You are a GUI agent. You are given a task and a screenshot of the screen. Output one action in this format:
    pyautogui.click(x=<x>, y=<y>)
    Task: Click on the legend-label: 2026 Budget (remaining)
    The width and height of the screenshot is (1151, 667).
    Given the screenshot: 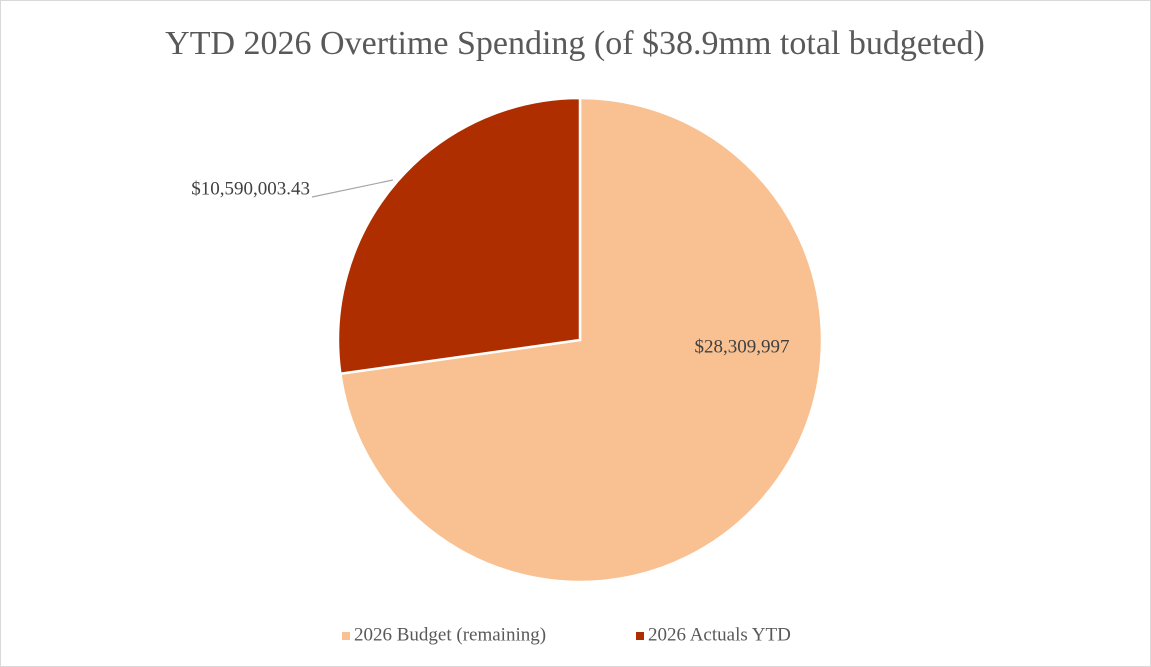 What is the action you would take?
    pyautogui.click(x=450, y=634)
    